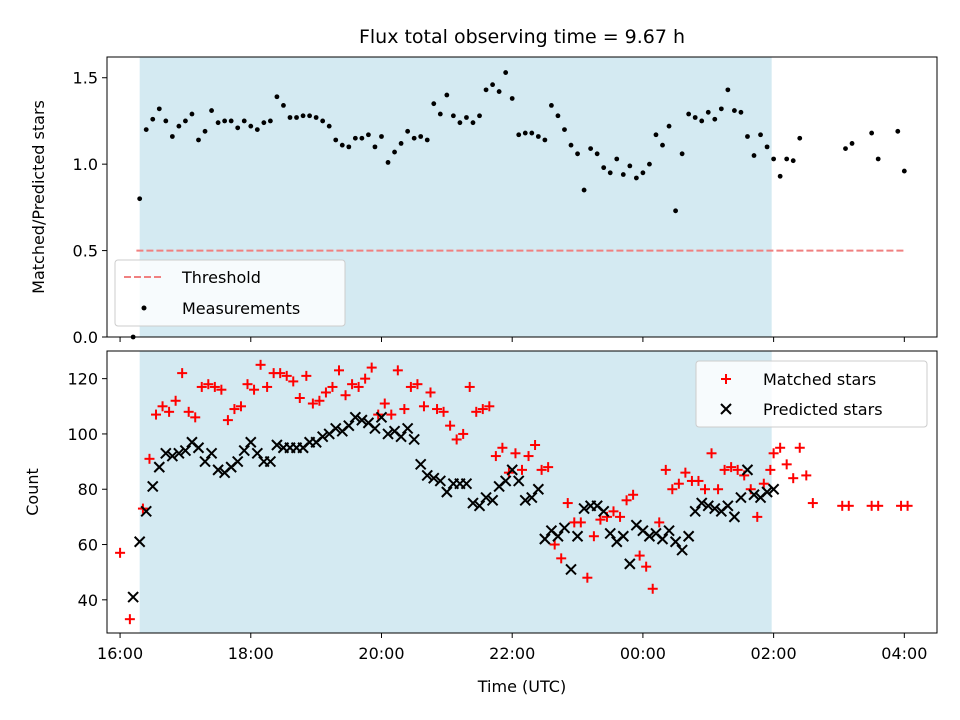  What do you see at coordinates (823, 409) in the screenshot?
I see `legend-predicted-label: Predicted stars` at bounding box center [823, 409].